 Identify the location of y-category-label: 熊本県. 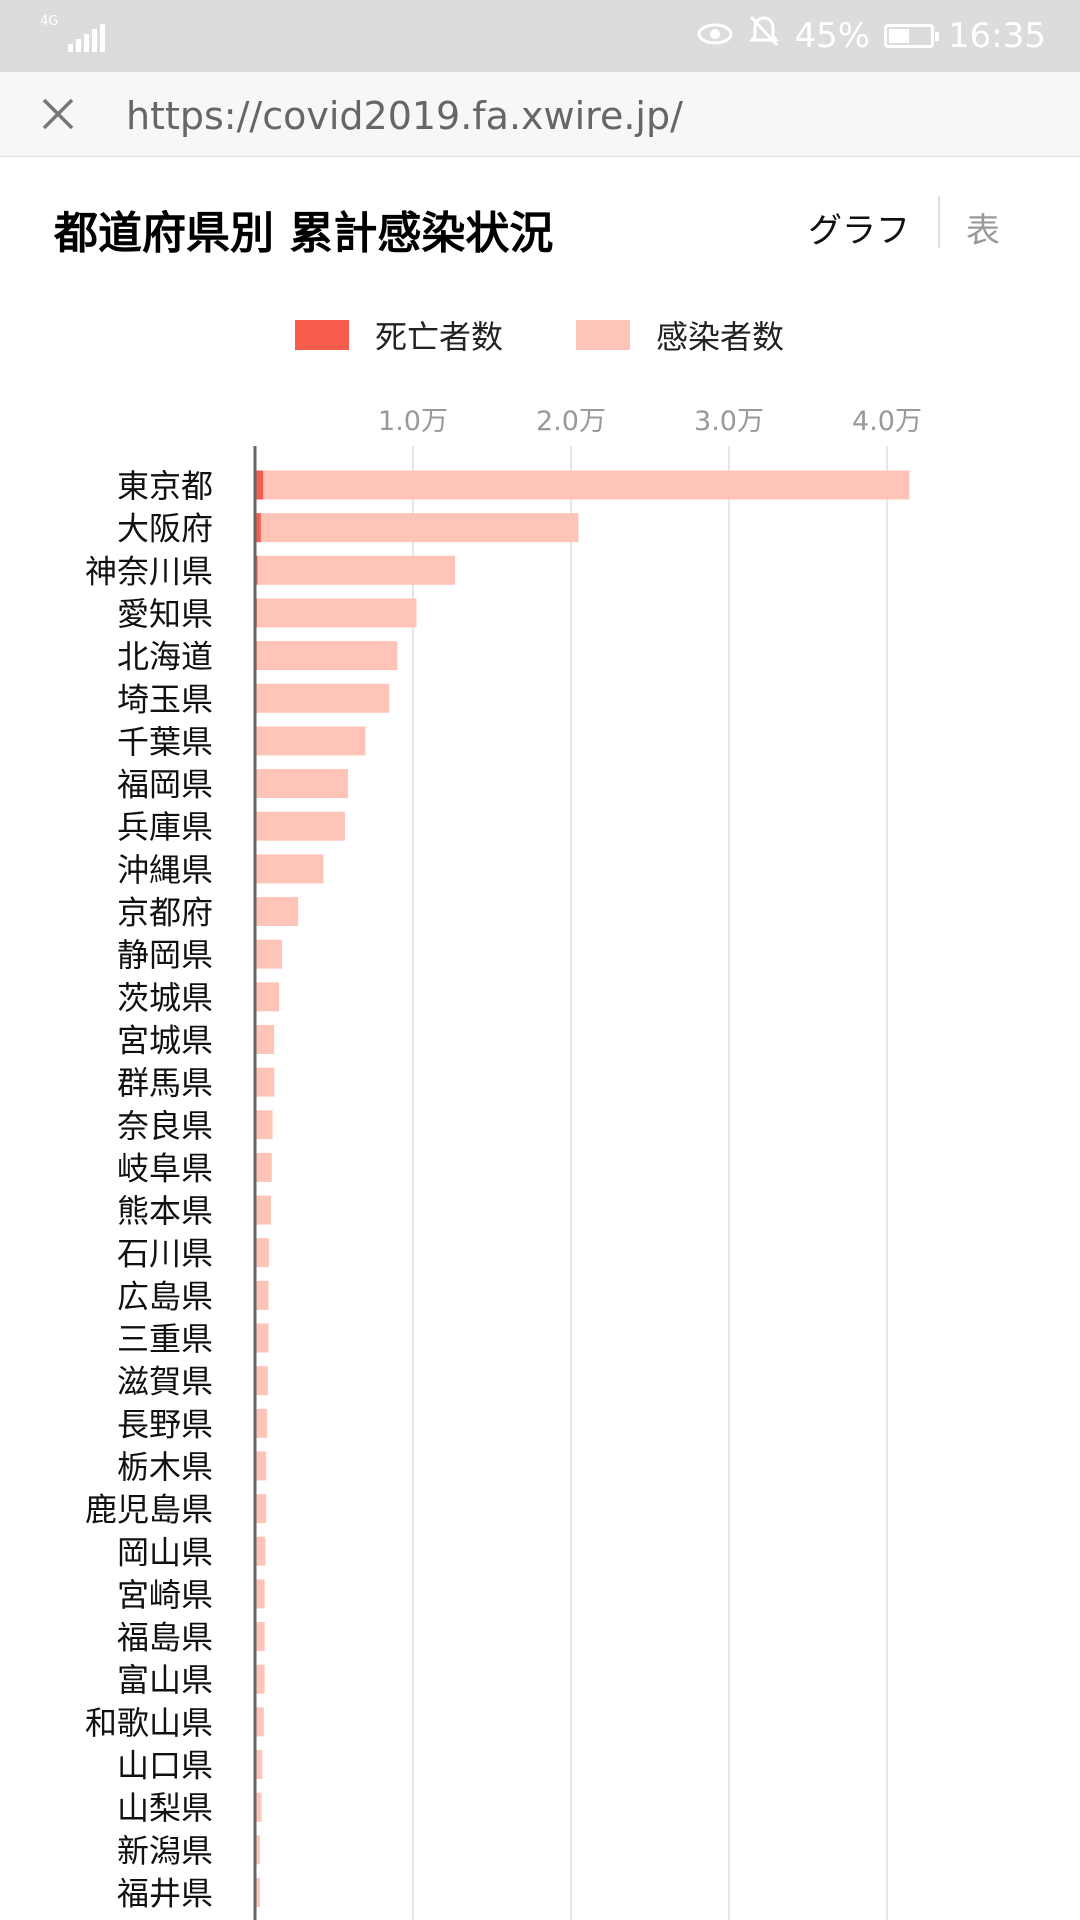
(165, 1211).